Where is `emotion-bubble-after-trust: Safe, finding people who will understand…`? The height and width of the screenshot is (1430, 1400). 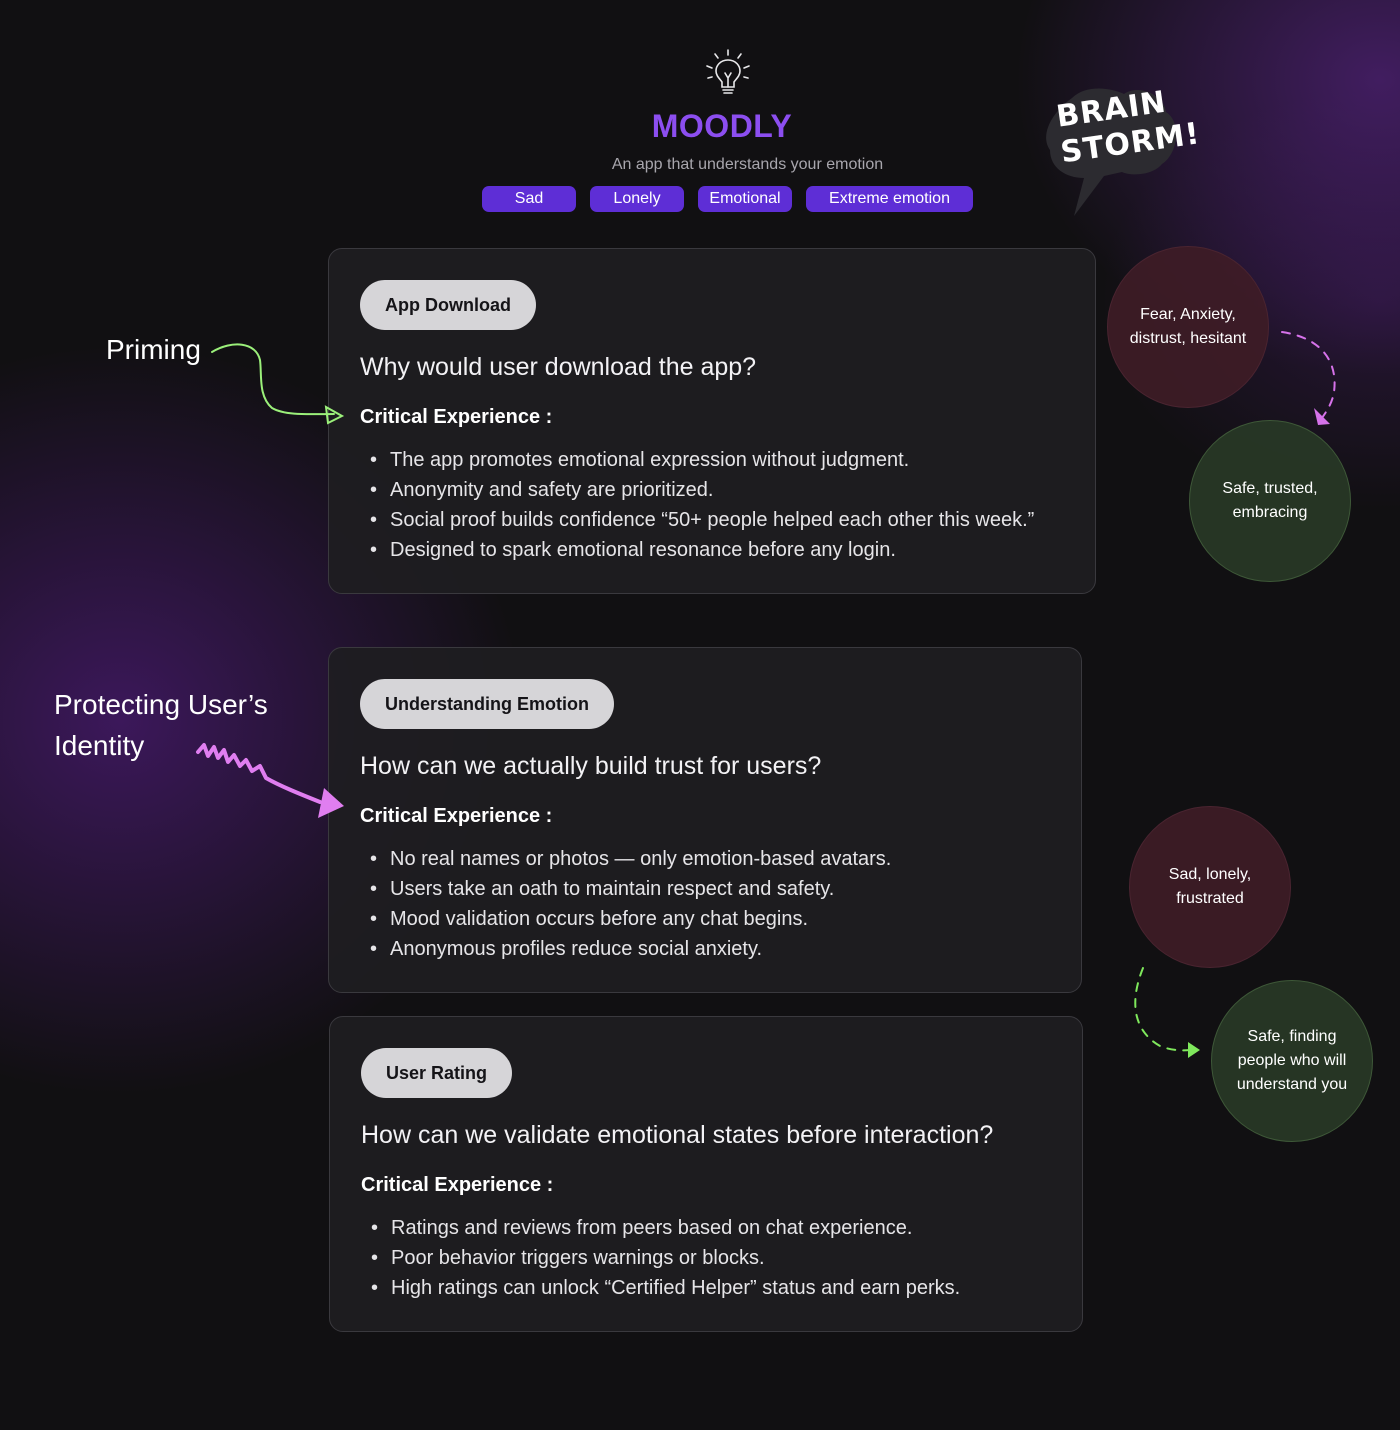 emotion-bubble-after-trust: Safe, finding people who will understand… is located at coordinates (1292, 1061).